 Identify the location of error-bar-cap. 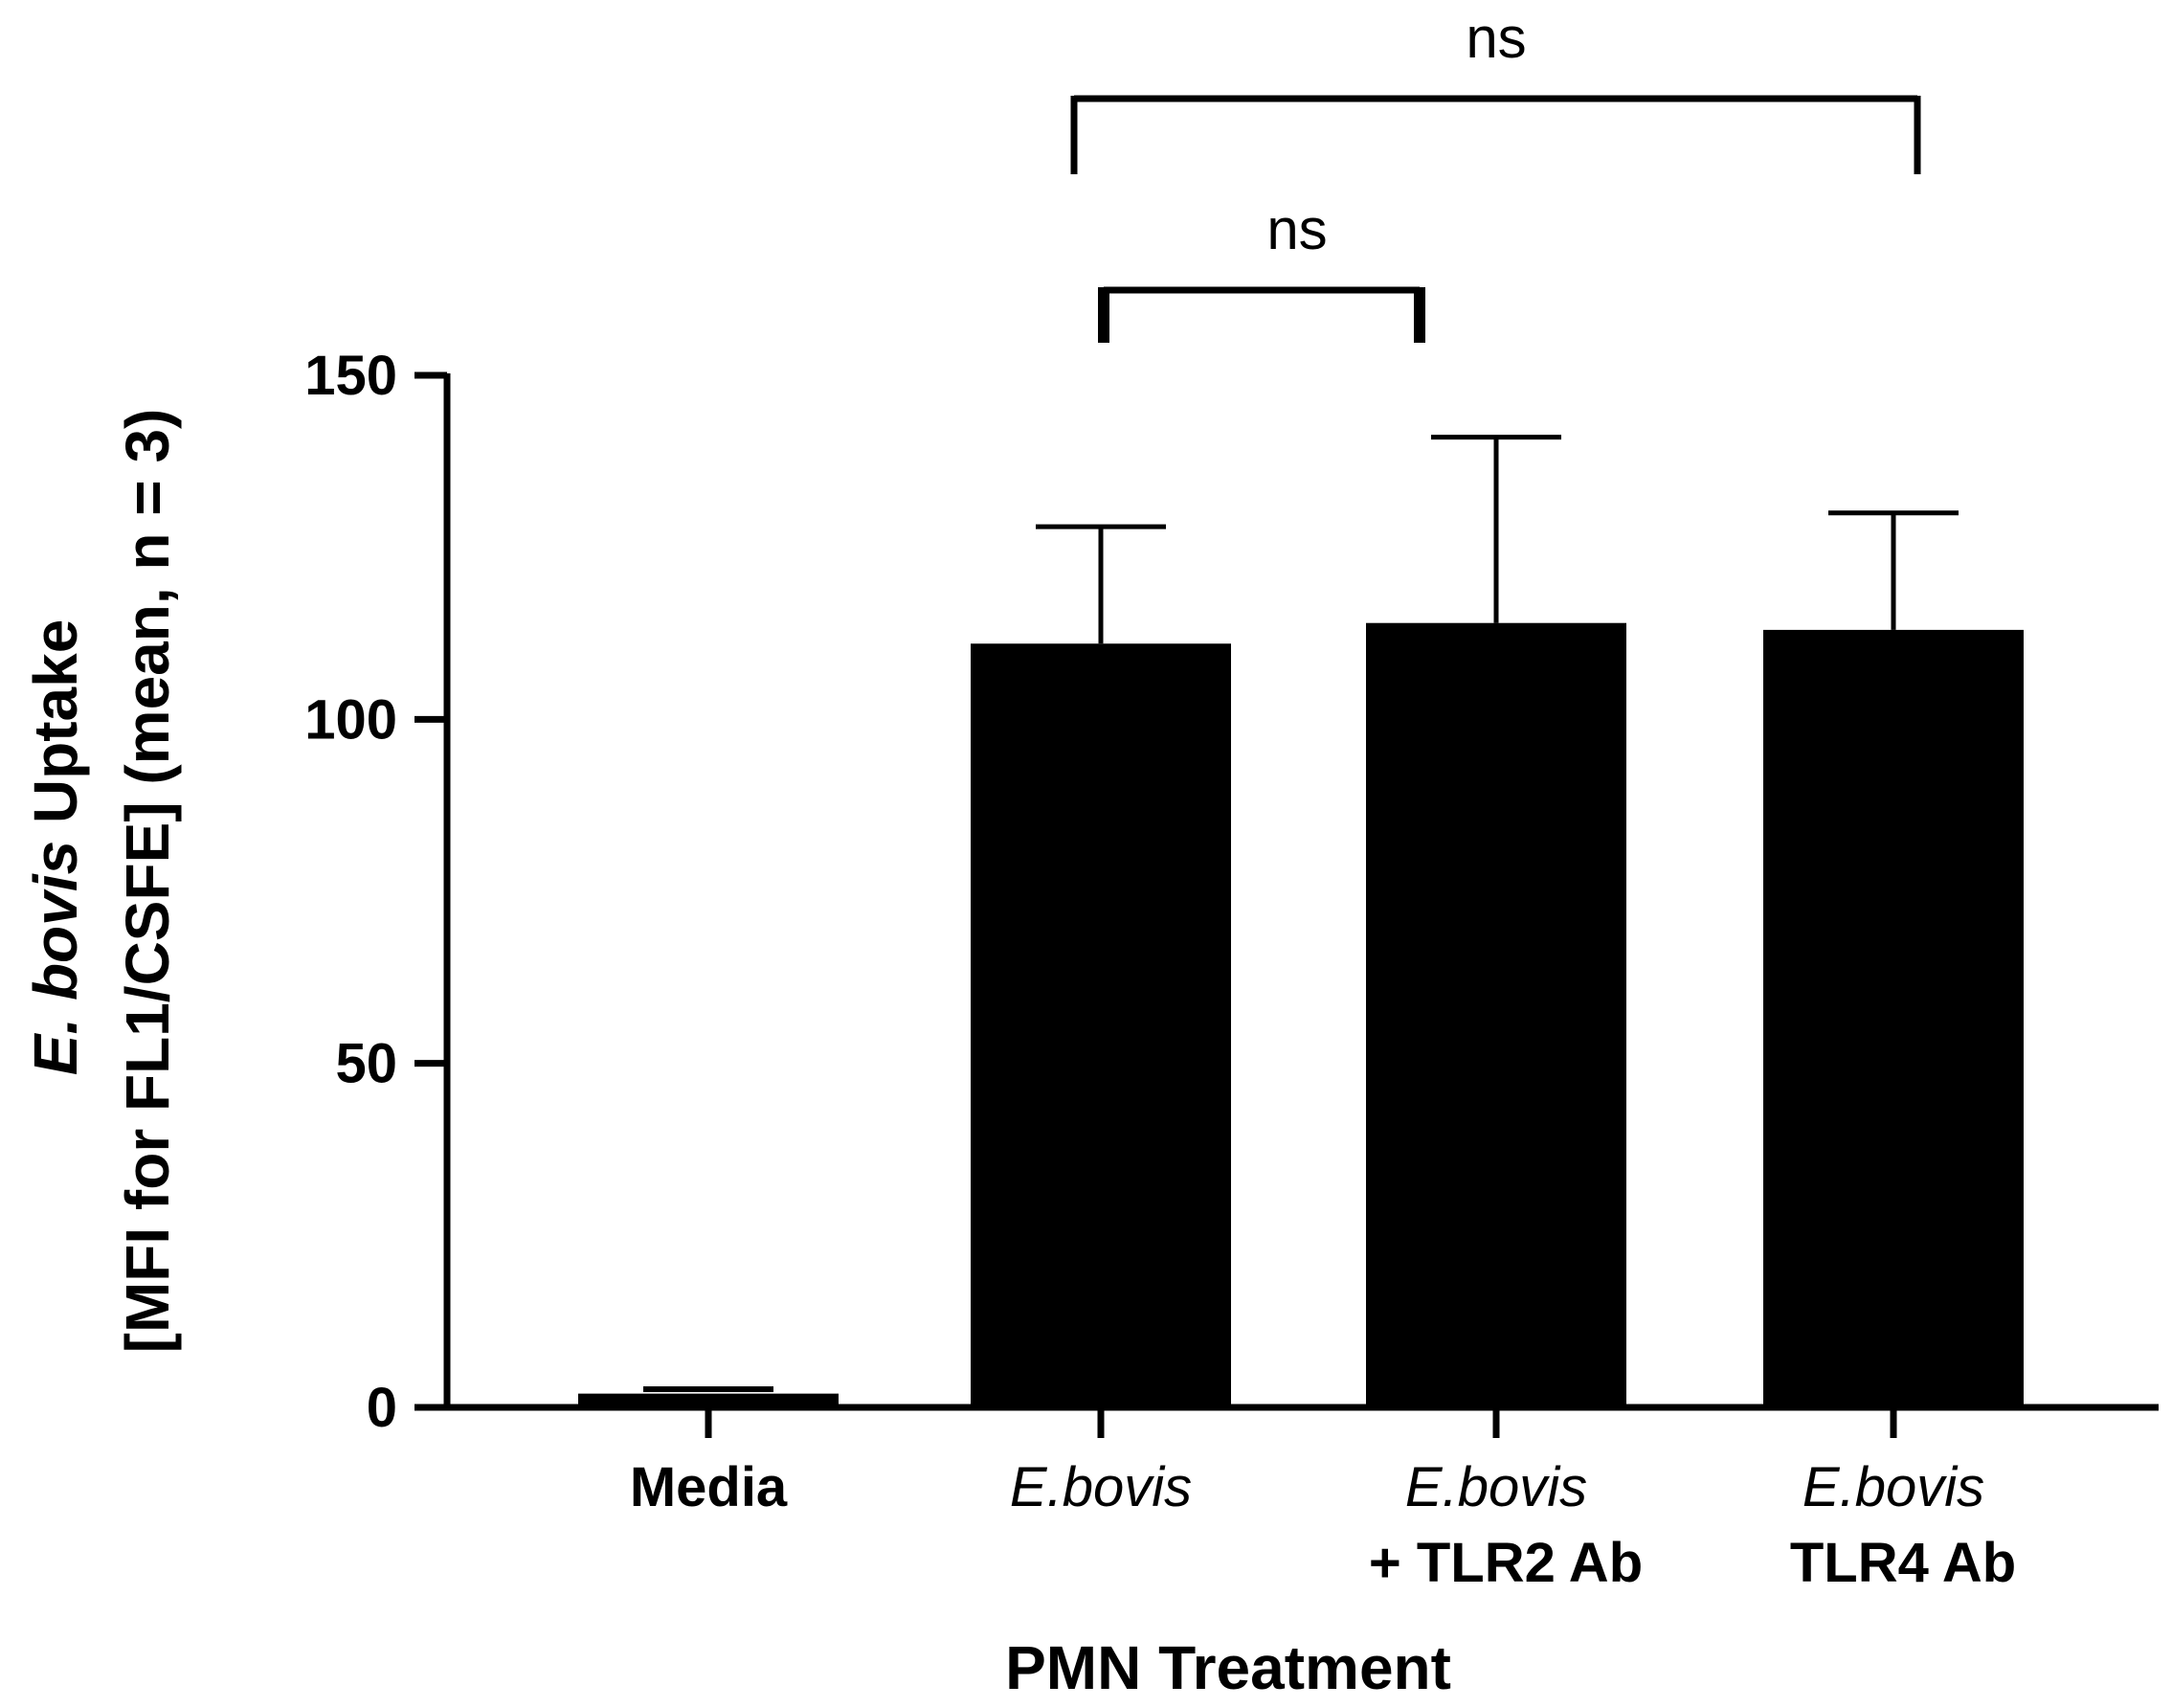
(708, 1389).